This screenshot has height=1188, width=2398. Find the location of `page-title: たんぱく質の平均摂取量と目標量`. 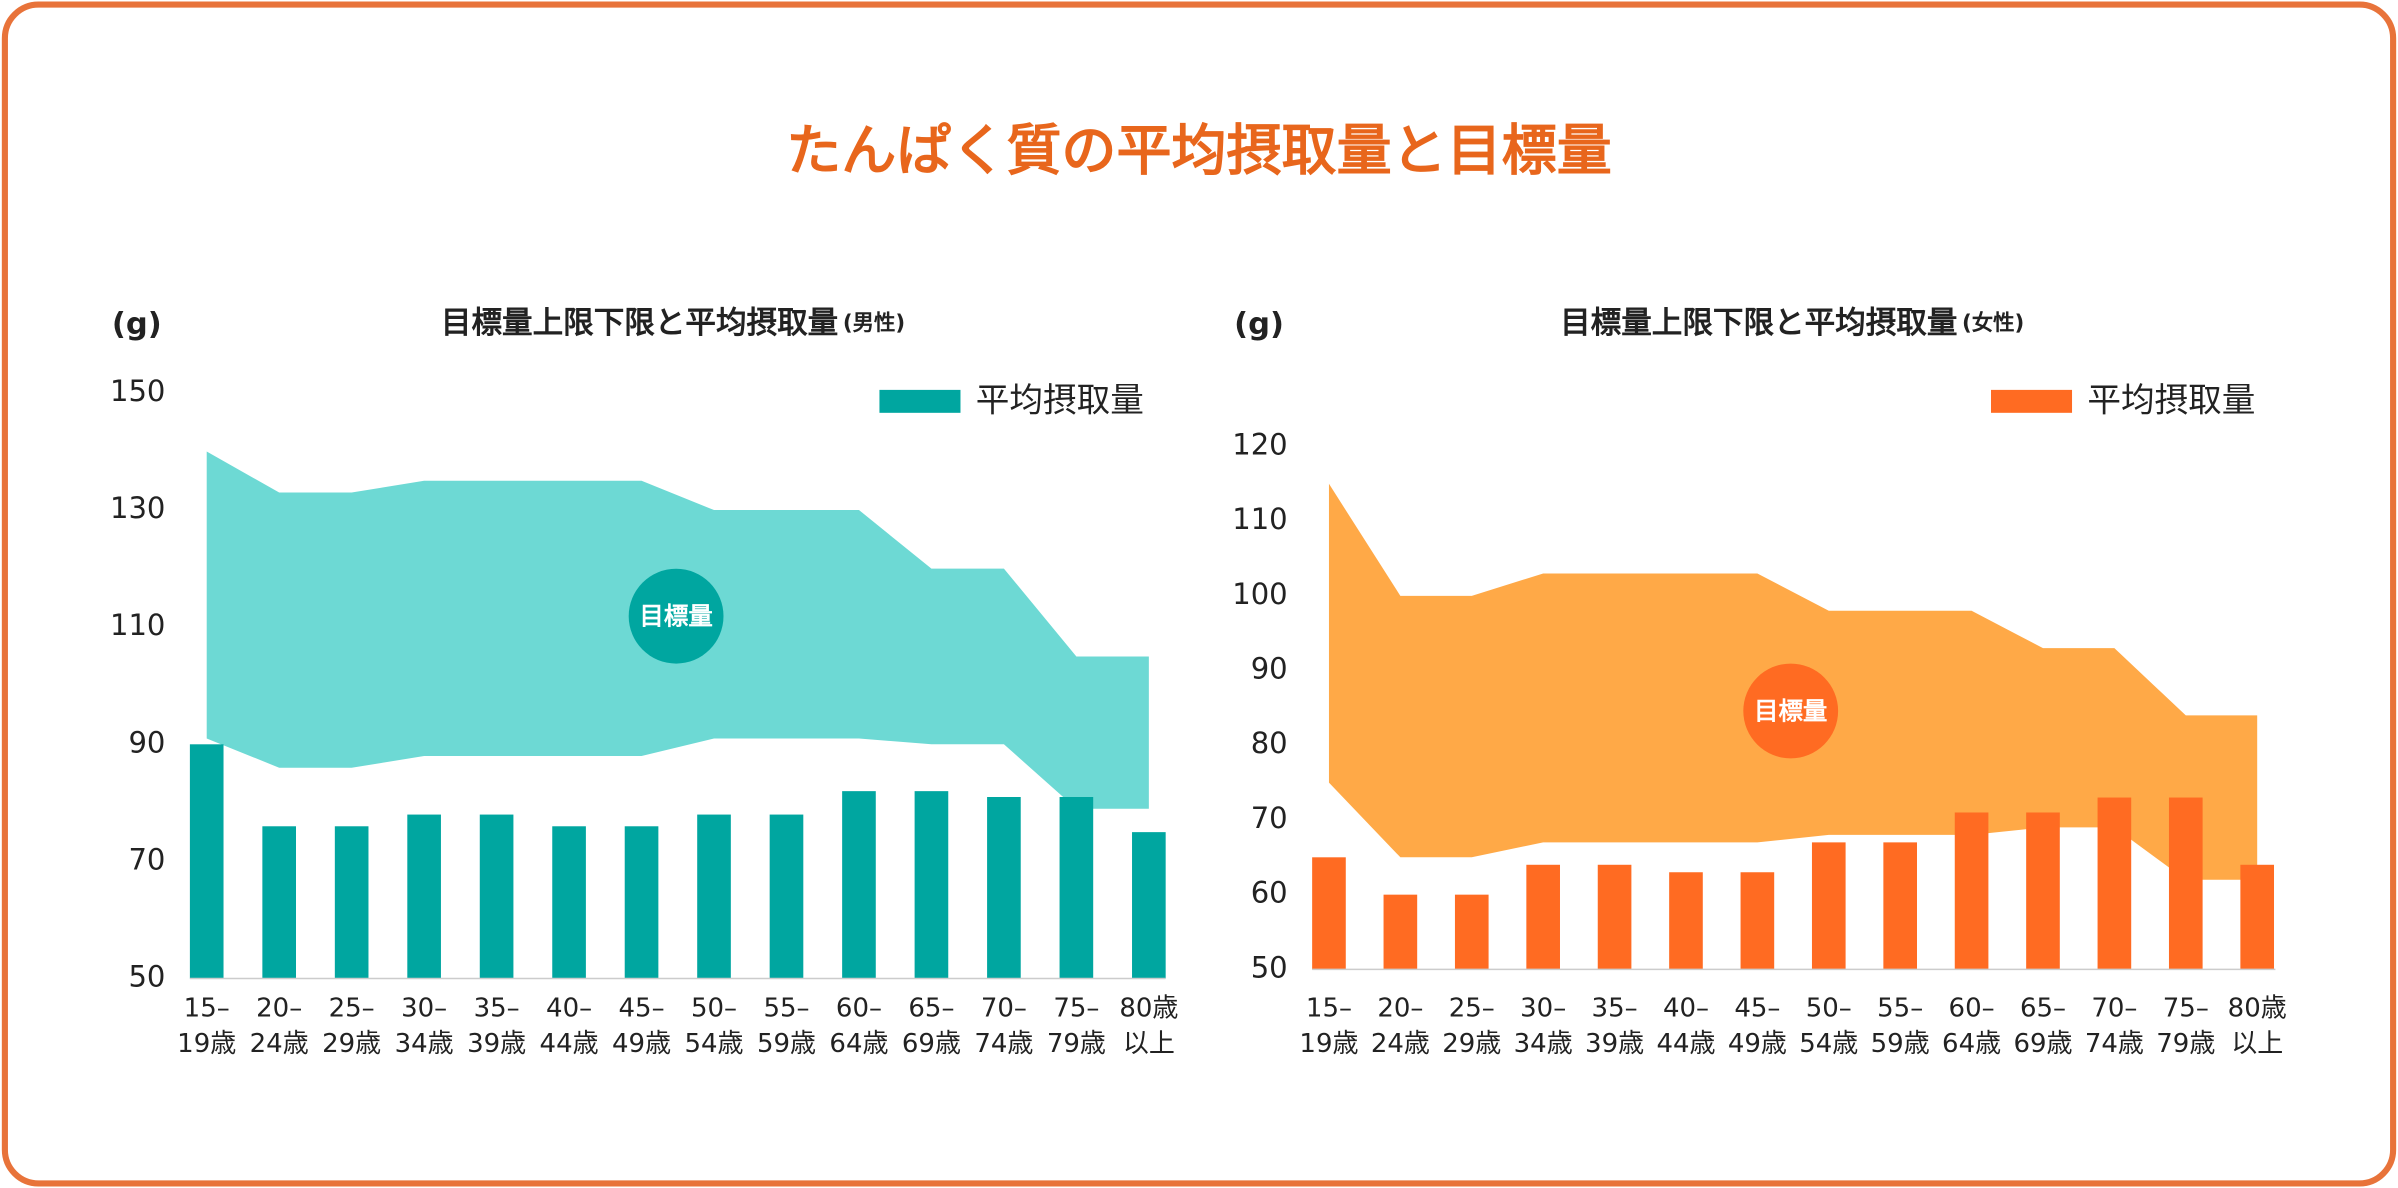

page-title: たんぱく質の平均摂取量と目標量 is located at coordinates (1198, 151).